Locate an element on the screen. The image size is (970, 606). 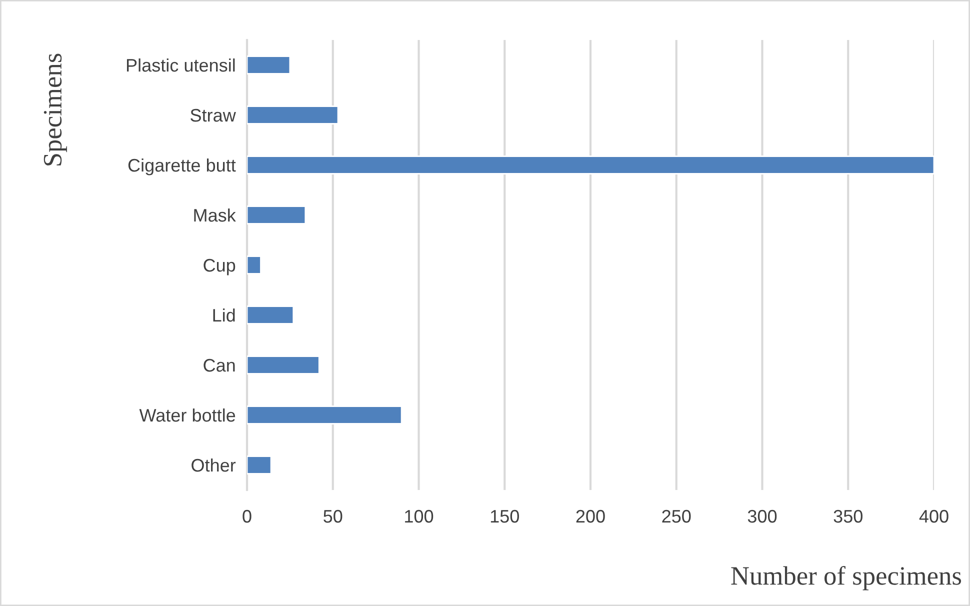
x-tick-label: 350 is located at coordinates (848, 516).